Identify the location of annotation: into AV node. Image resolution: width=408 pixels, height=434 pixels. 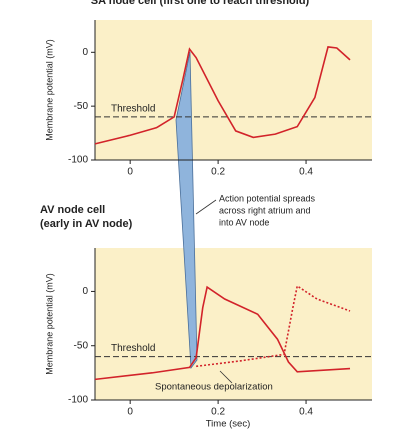
(244, 222).